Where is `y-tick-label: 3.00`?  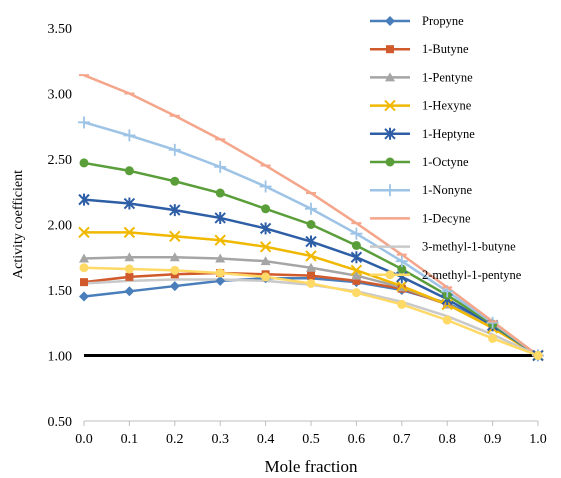 y-tick-label: 3.00 is located at coordinates (60, 95).